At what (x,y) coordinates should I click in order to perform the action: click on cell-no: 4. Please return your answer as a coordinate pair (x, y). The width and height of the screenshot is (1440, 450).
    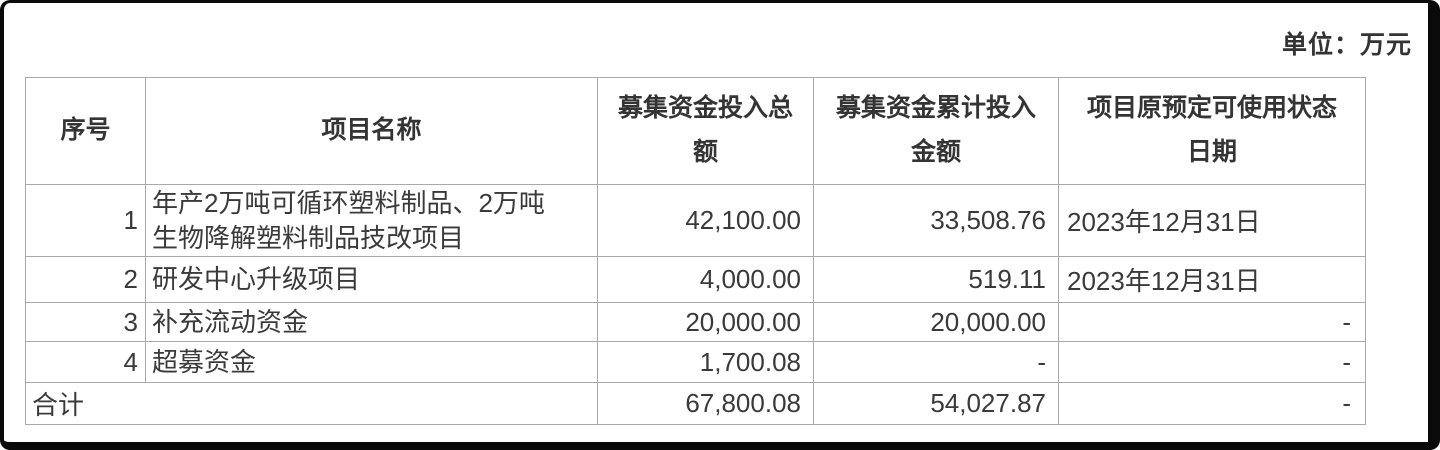
    Looking at the image, I should click on (85, 362).